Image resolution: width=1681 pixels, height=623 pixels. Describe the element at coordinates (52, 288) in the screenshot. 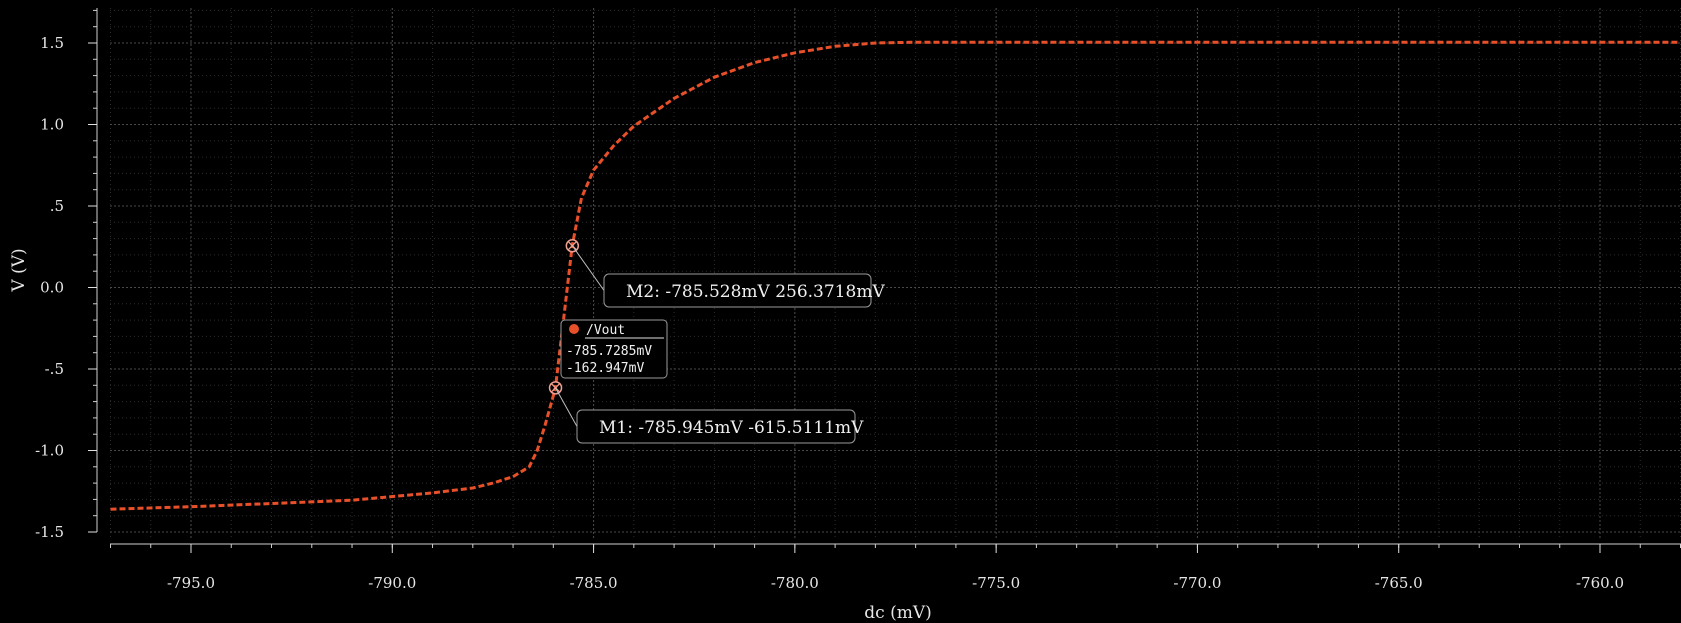

I see `y-tick-label: 0.0` at that location.